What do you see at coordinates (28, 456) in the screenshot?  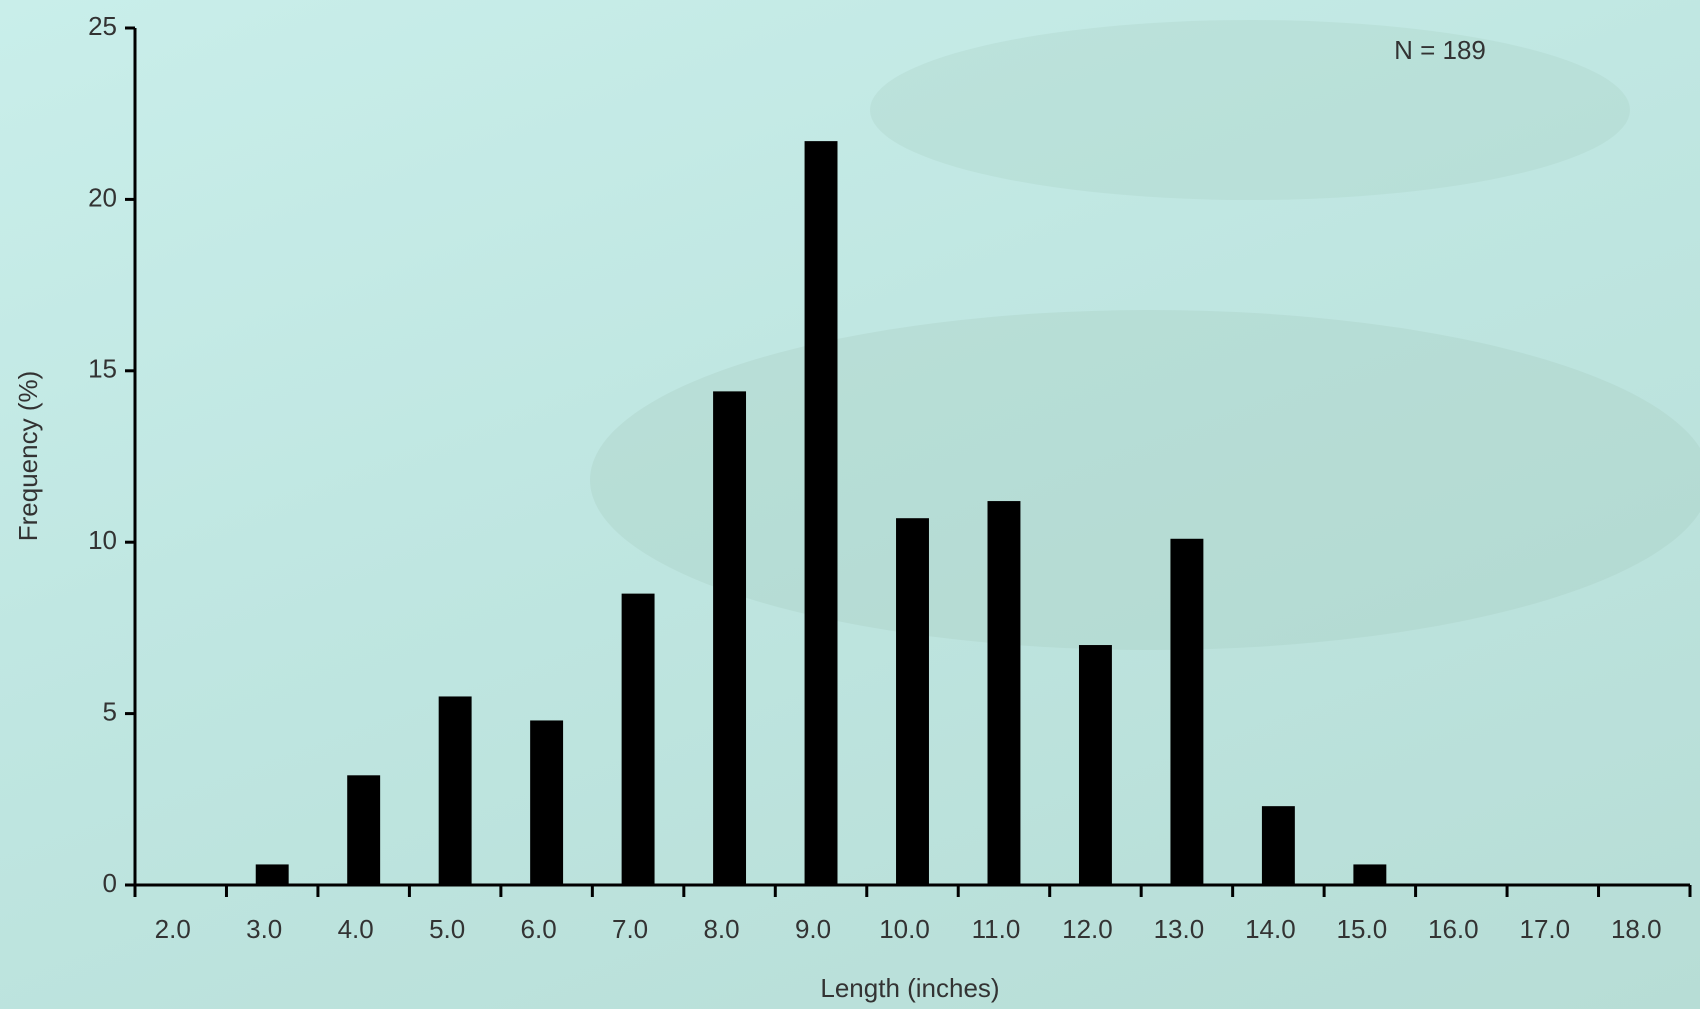 I see `y-axis-label: Frequency (%)` at bounding box center [28, 456].